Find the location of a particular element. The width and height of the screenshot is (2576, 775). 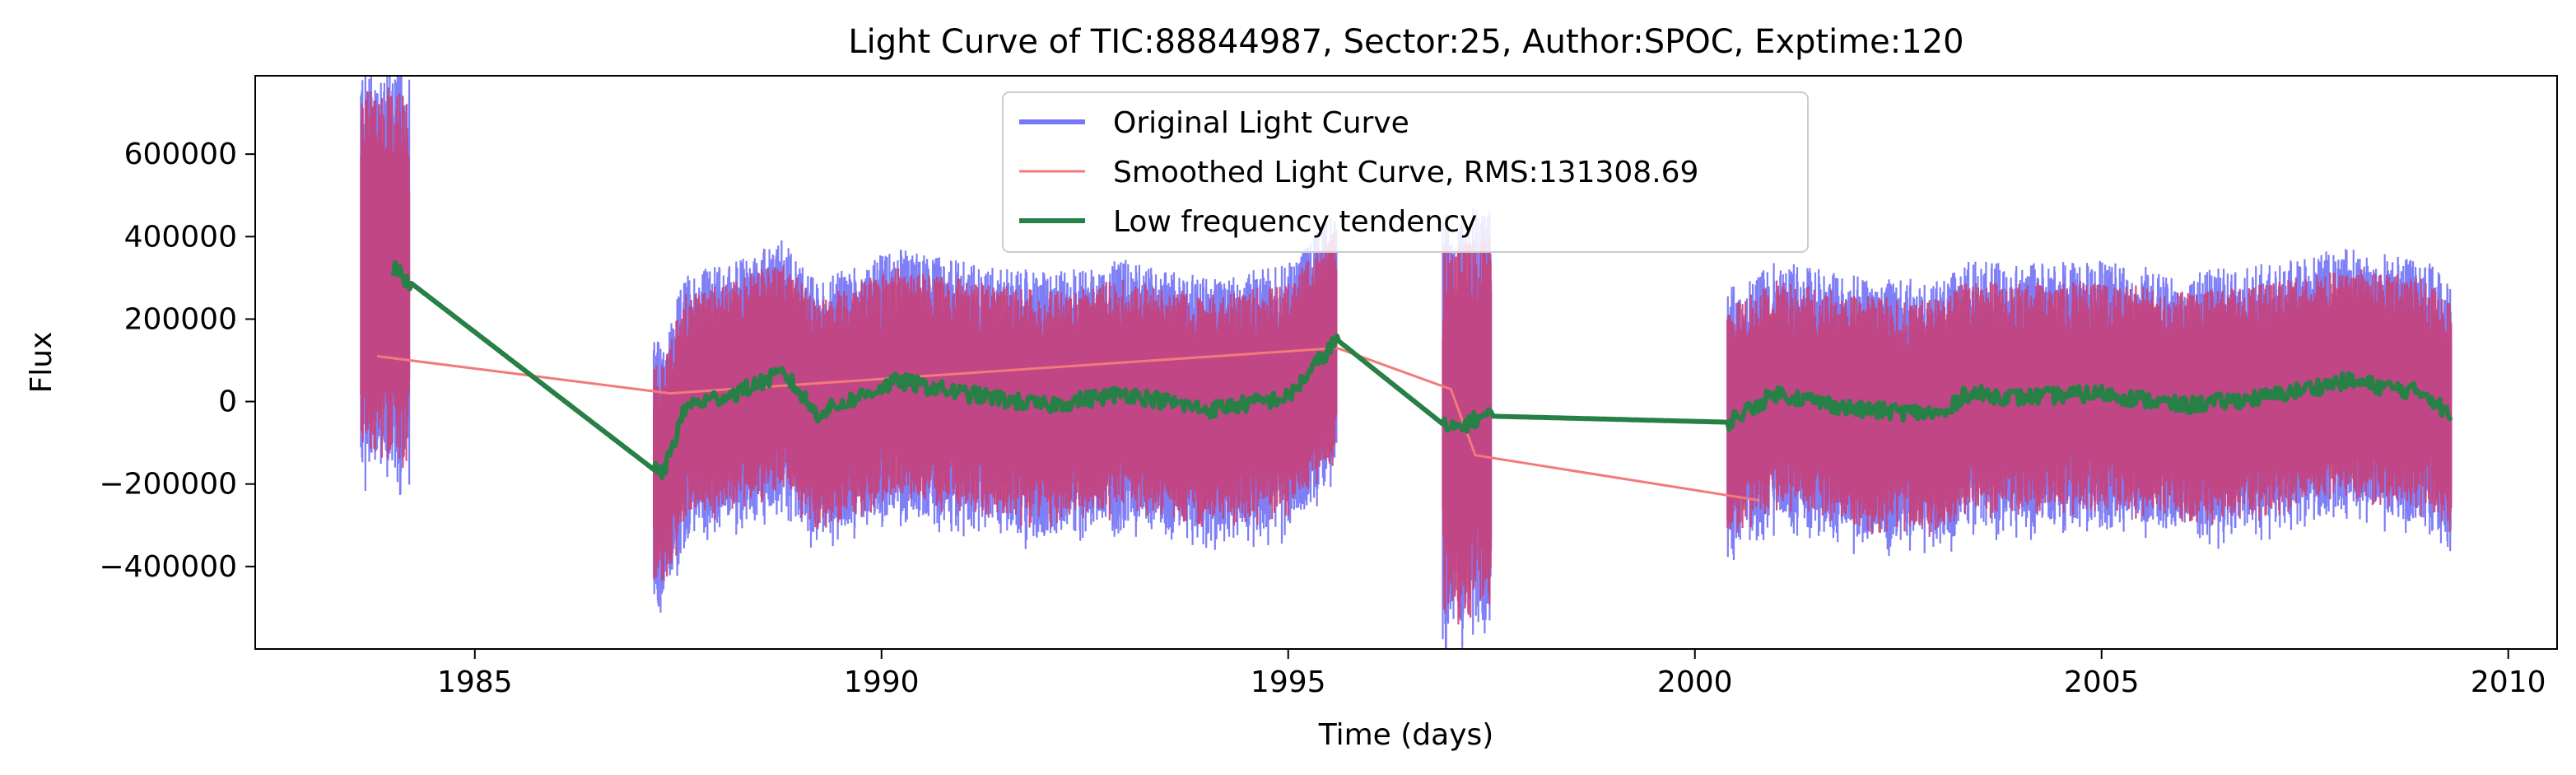

smoothed-bridge-line is located at coordinates (1069, 424).